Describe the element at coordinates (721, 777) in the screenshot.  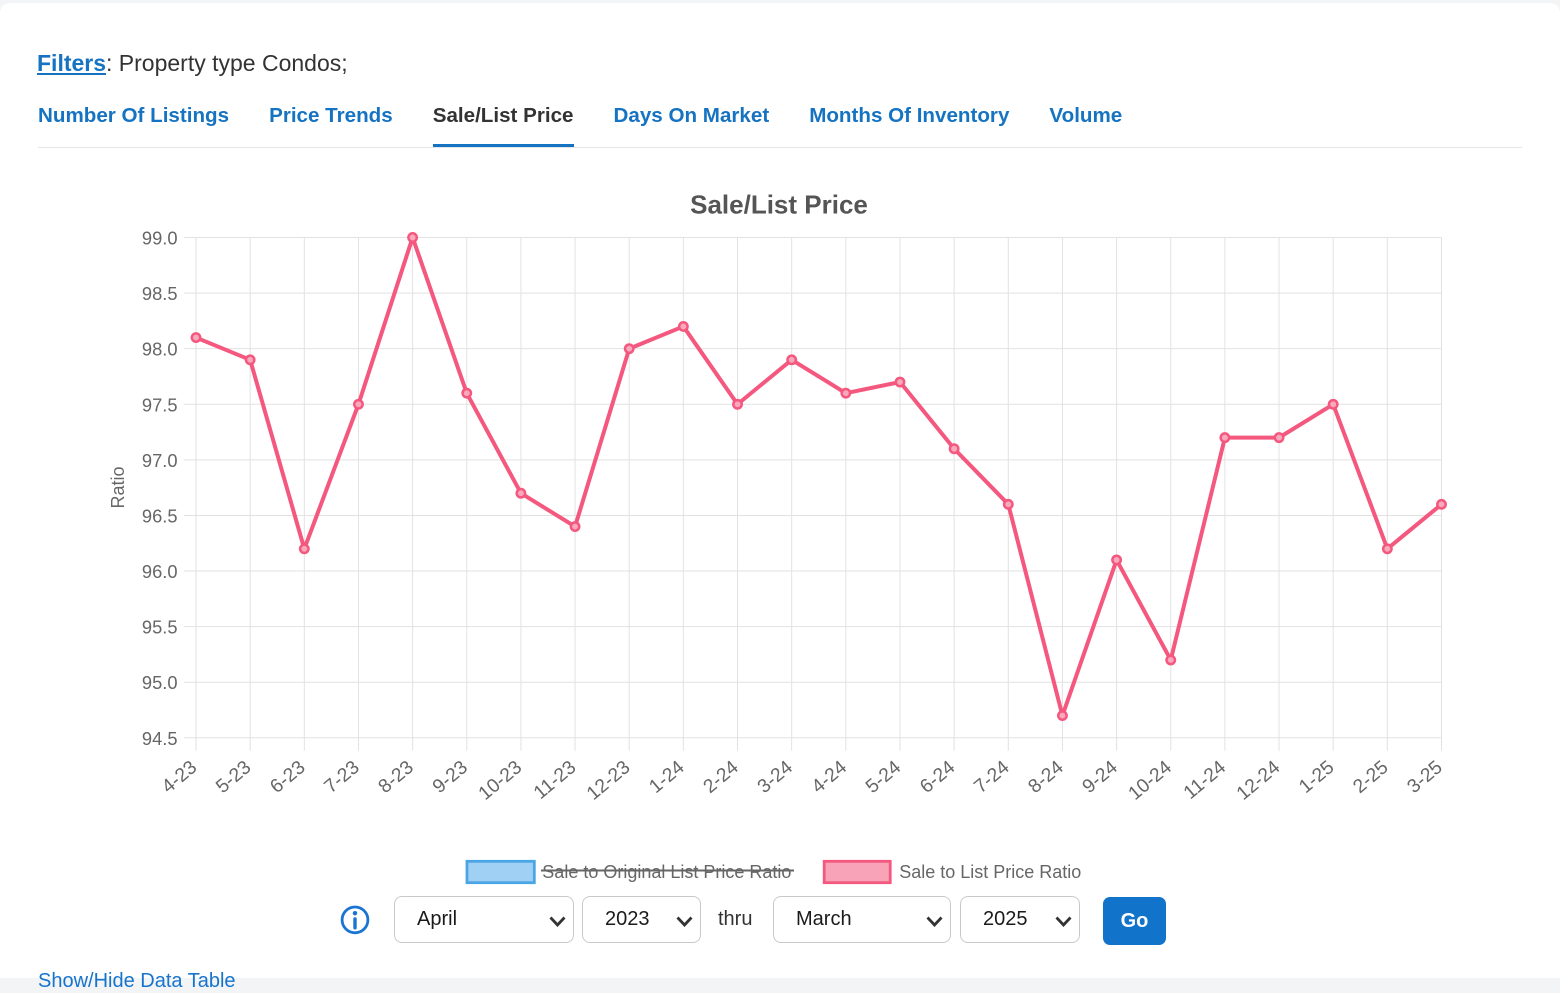
I see `svg-text: 2-24` at that location.